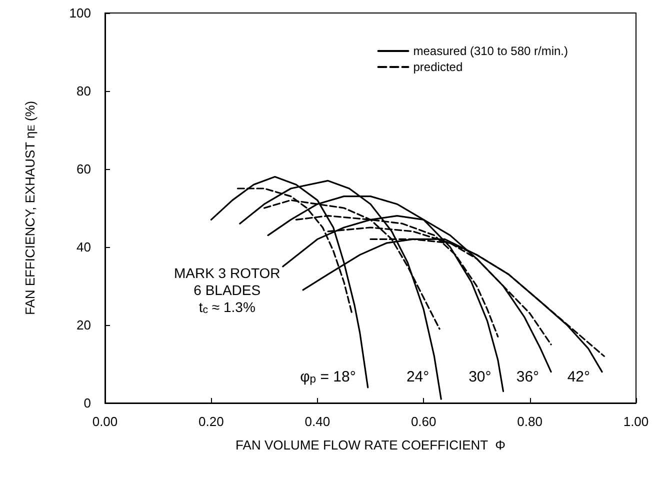  What do you see at coordinates (83, 91) in the screenshot?
I see `y-tick-label: 80` at bounding box center [83, 91].